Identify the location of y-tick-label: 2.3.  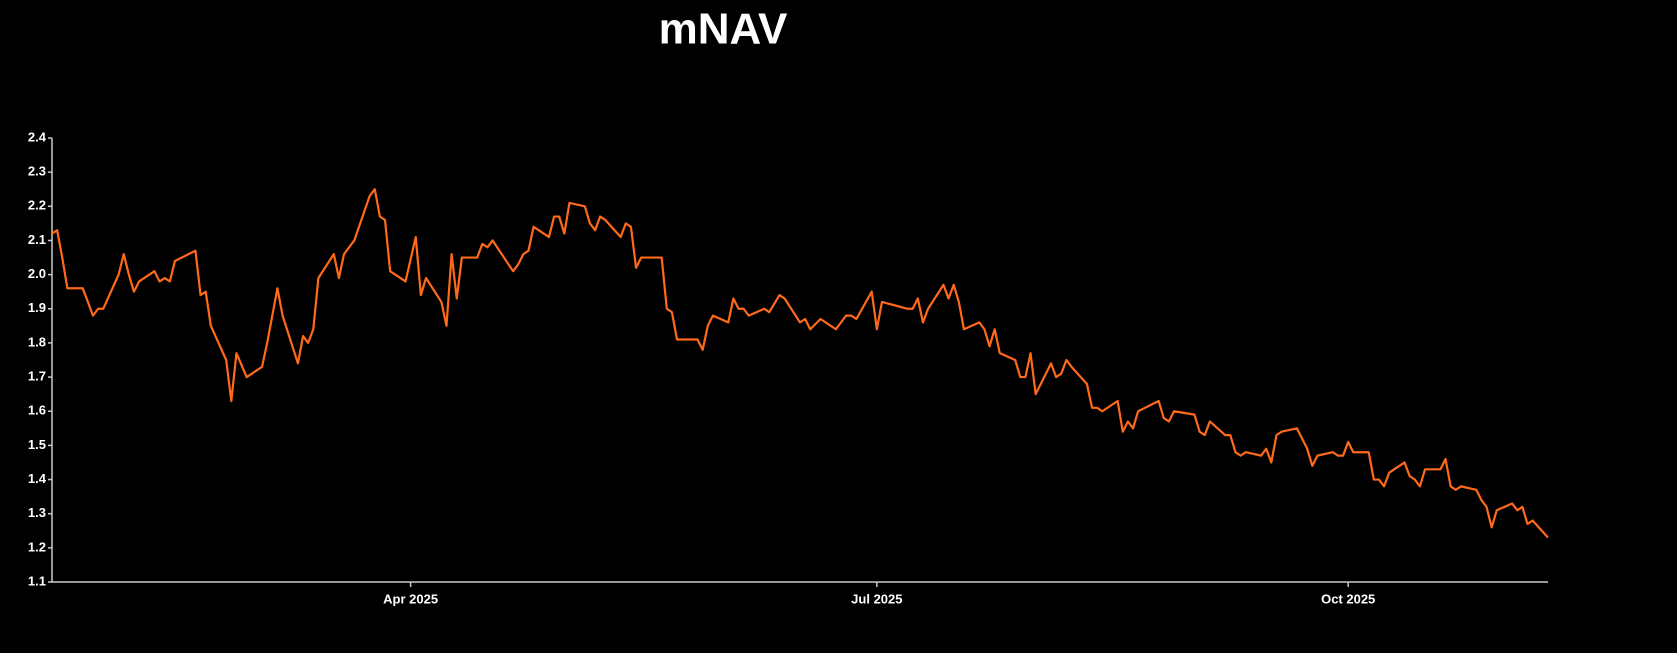
(37, 171).